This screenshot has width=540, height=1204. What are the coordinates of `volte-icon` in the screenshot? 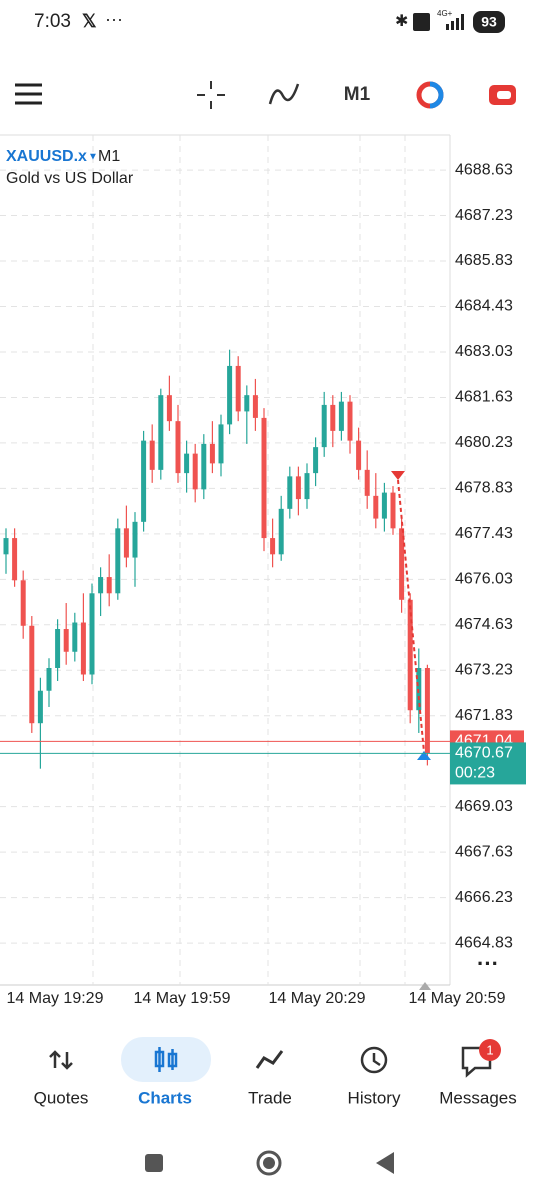 It's located at (421, 22).